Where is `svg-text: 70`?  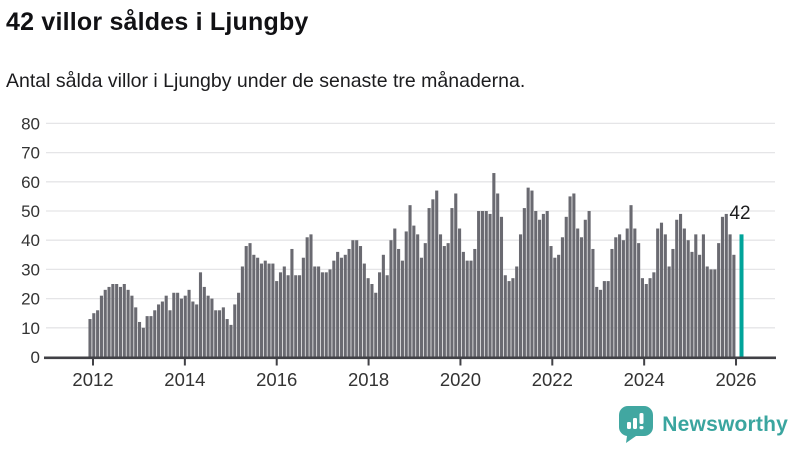
svg-text: 70 is located at coordinates (30, 153).